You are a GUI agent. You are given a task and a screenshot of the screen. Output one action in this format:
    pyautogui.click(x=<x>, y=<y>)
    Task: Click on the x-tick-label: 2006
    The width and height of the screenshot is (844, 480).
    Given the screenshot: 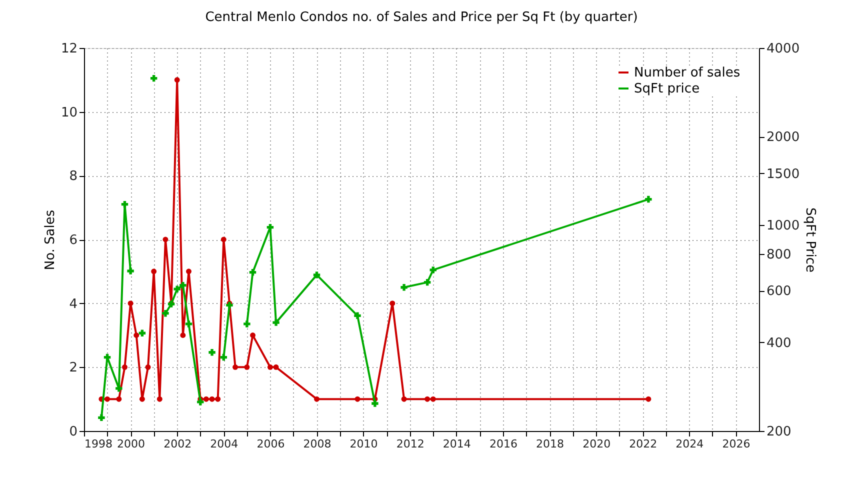 What is the action you would take?
    pyautogui.click(x=270, y=444)
    